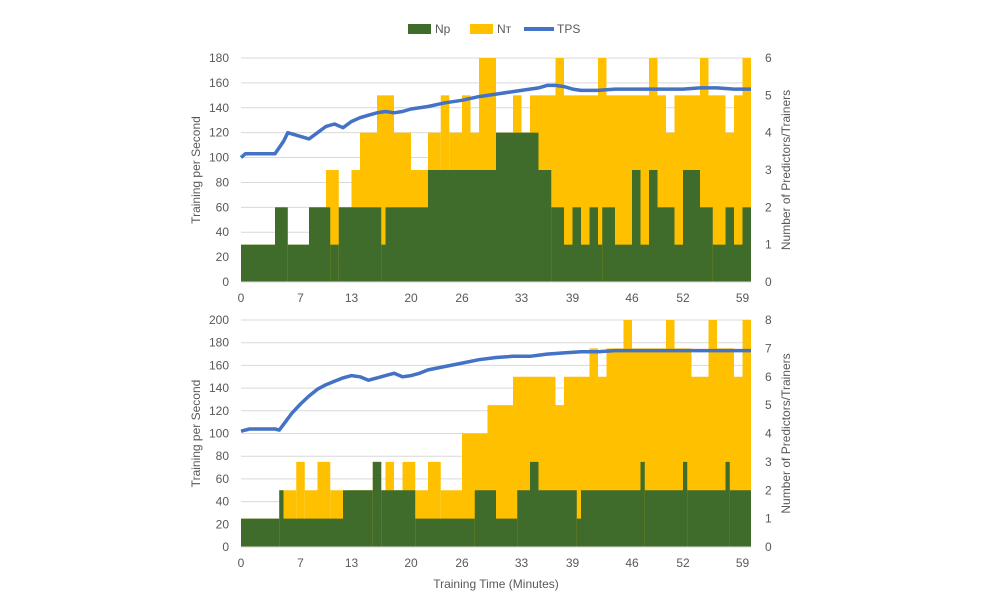 The image size is (1000, 614). Describe the element at coordinates (219, 320) in the screenshot. I see `y-tick-label: 200` at that location.